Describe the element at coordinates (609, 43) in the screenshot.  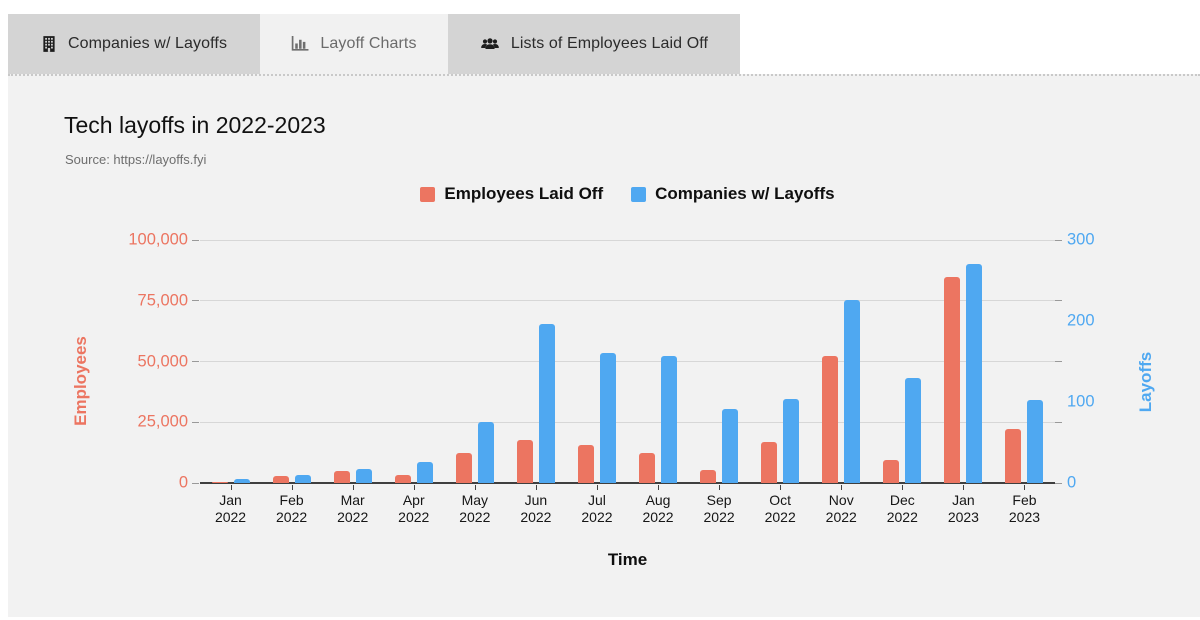
I see `tab-label: Lists of Employees Laid Off` at that location.